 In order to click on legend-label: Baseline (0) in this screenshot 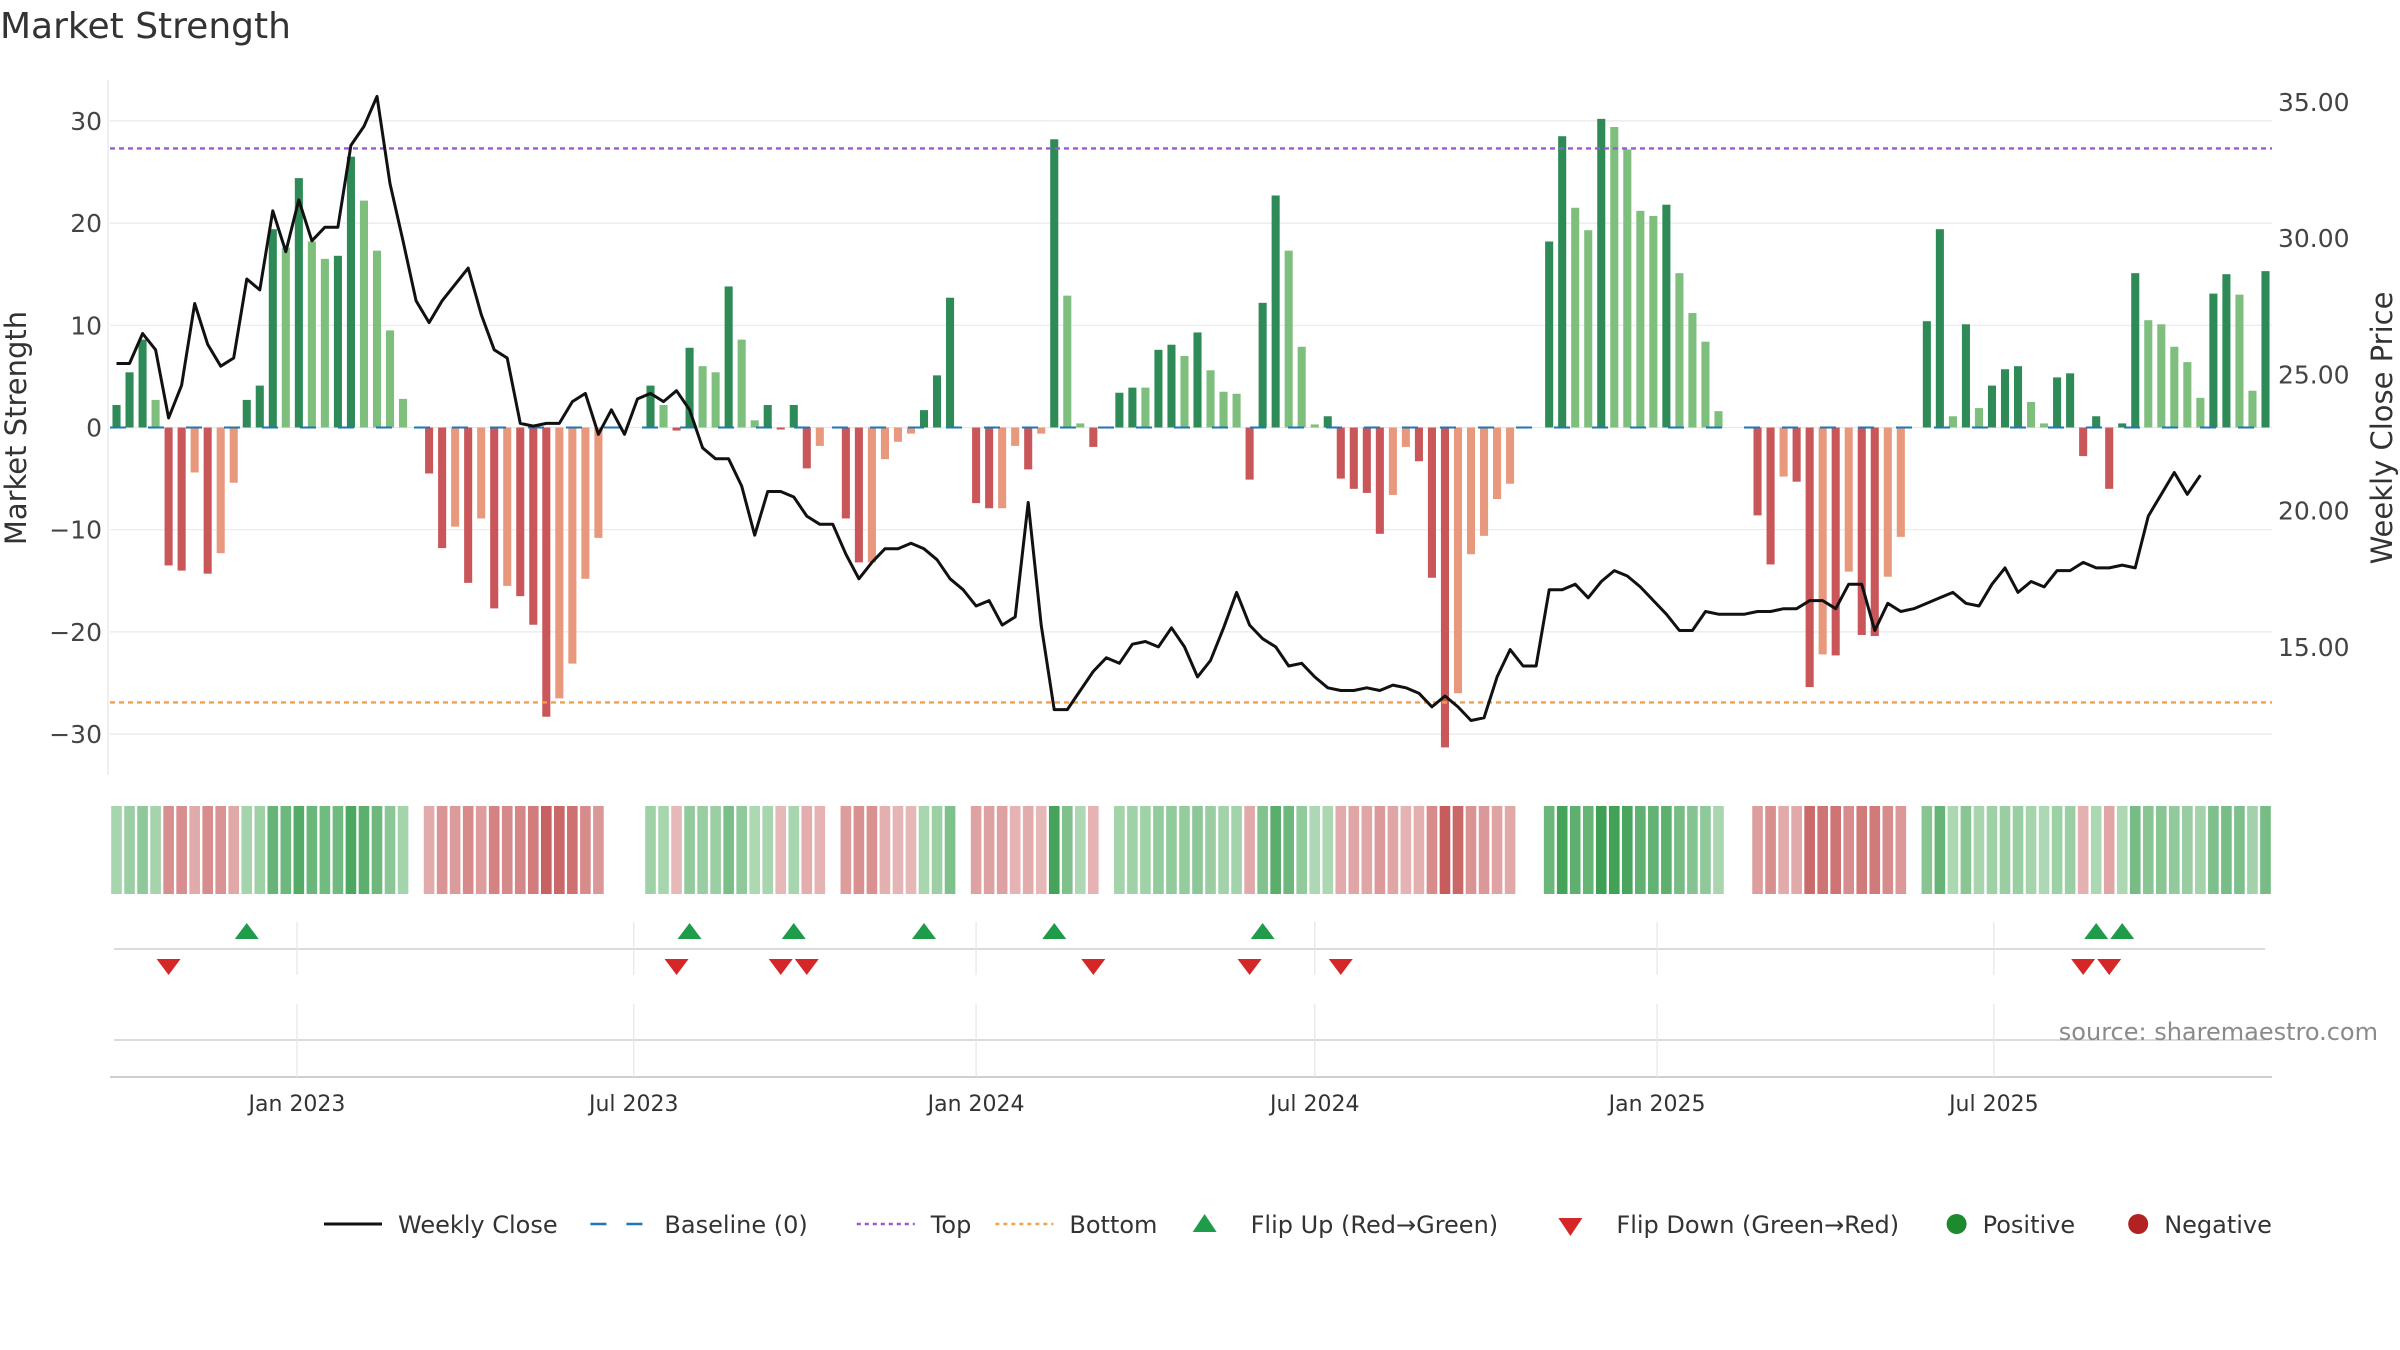, I will do `click(735, 1225)`.